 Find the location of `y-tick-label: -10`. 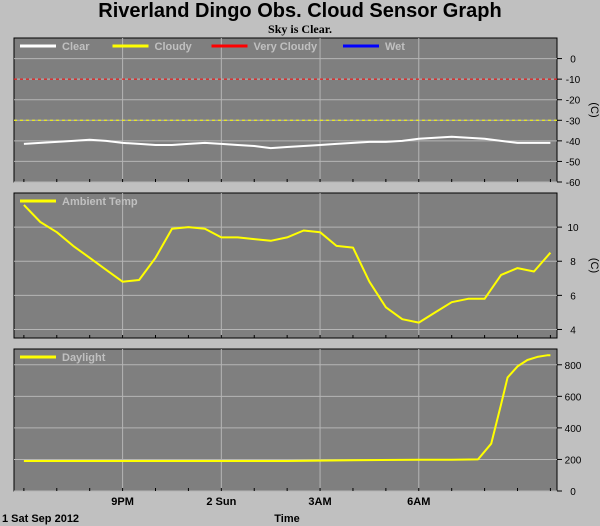

y-tick-label: -10 is located at coordinates (573, 80).